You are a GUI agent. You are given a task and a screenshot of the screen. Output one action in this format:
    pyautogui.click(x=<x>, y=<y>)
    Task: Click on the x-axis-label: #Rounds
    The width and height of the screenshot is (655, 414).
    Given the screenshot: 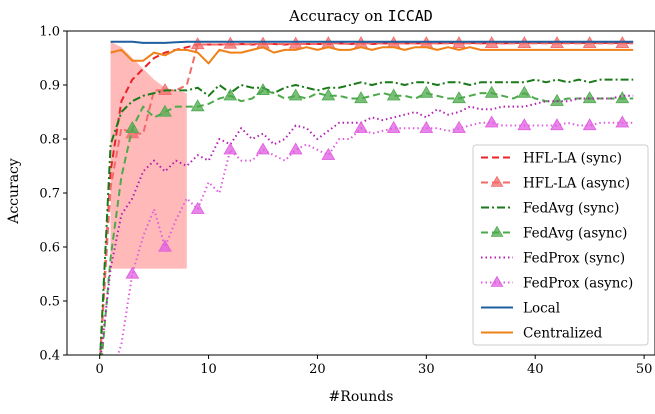 What is the action you would take?
    pyautogui.click(x=361, y=397)
    